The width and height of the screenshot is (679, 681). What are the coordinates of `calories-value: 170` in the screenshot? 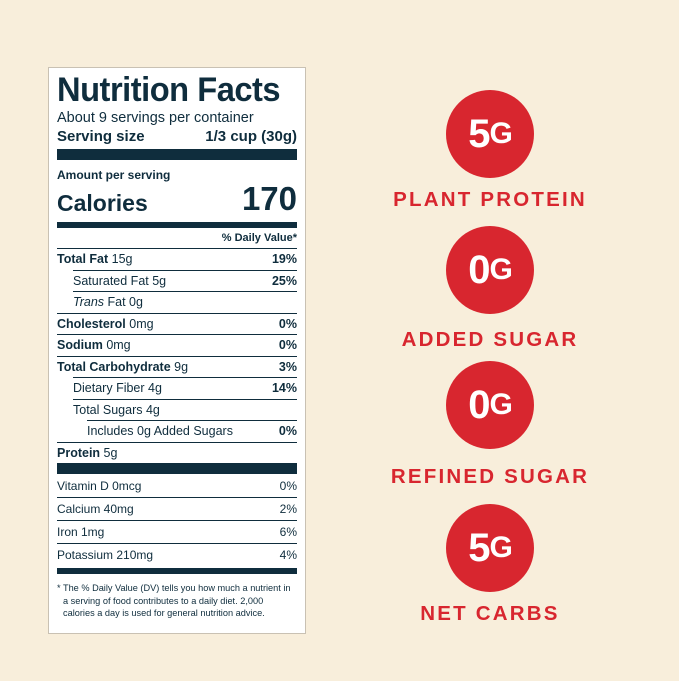 It's located at (269, 198).